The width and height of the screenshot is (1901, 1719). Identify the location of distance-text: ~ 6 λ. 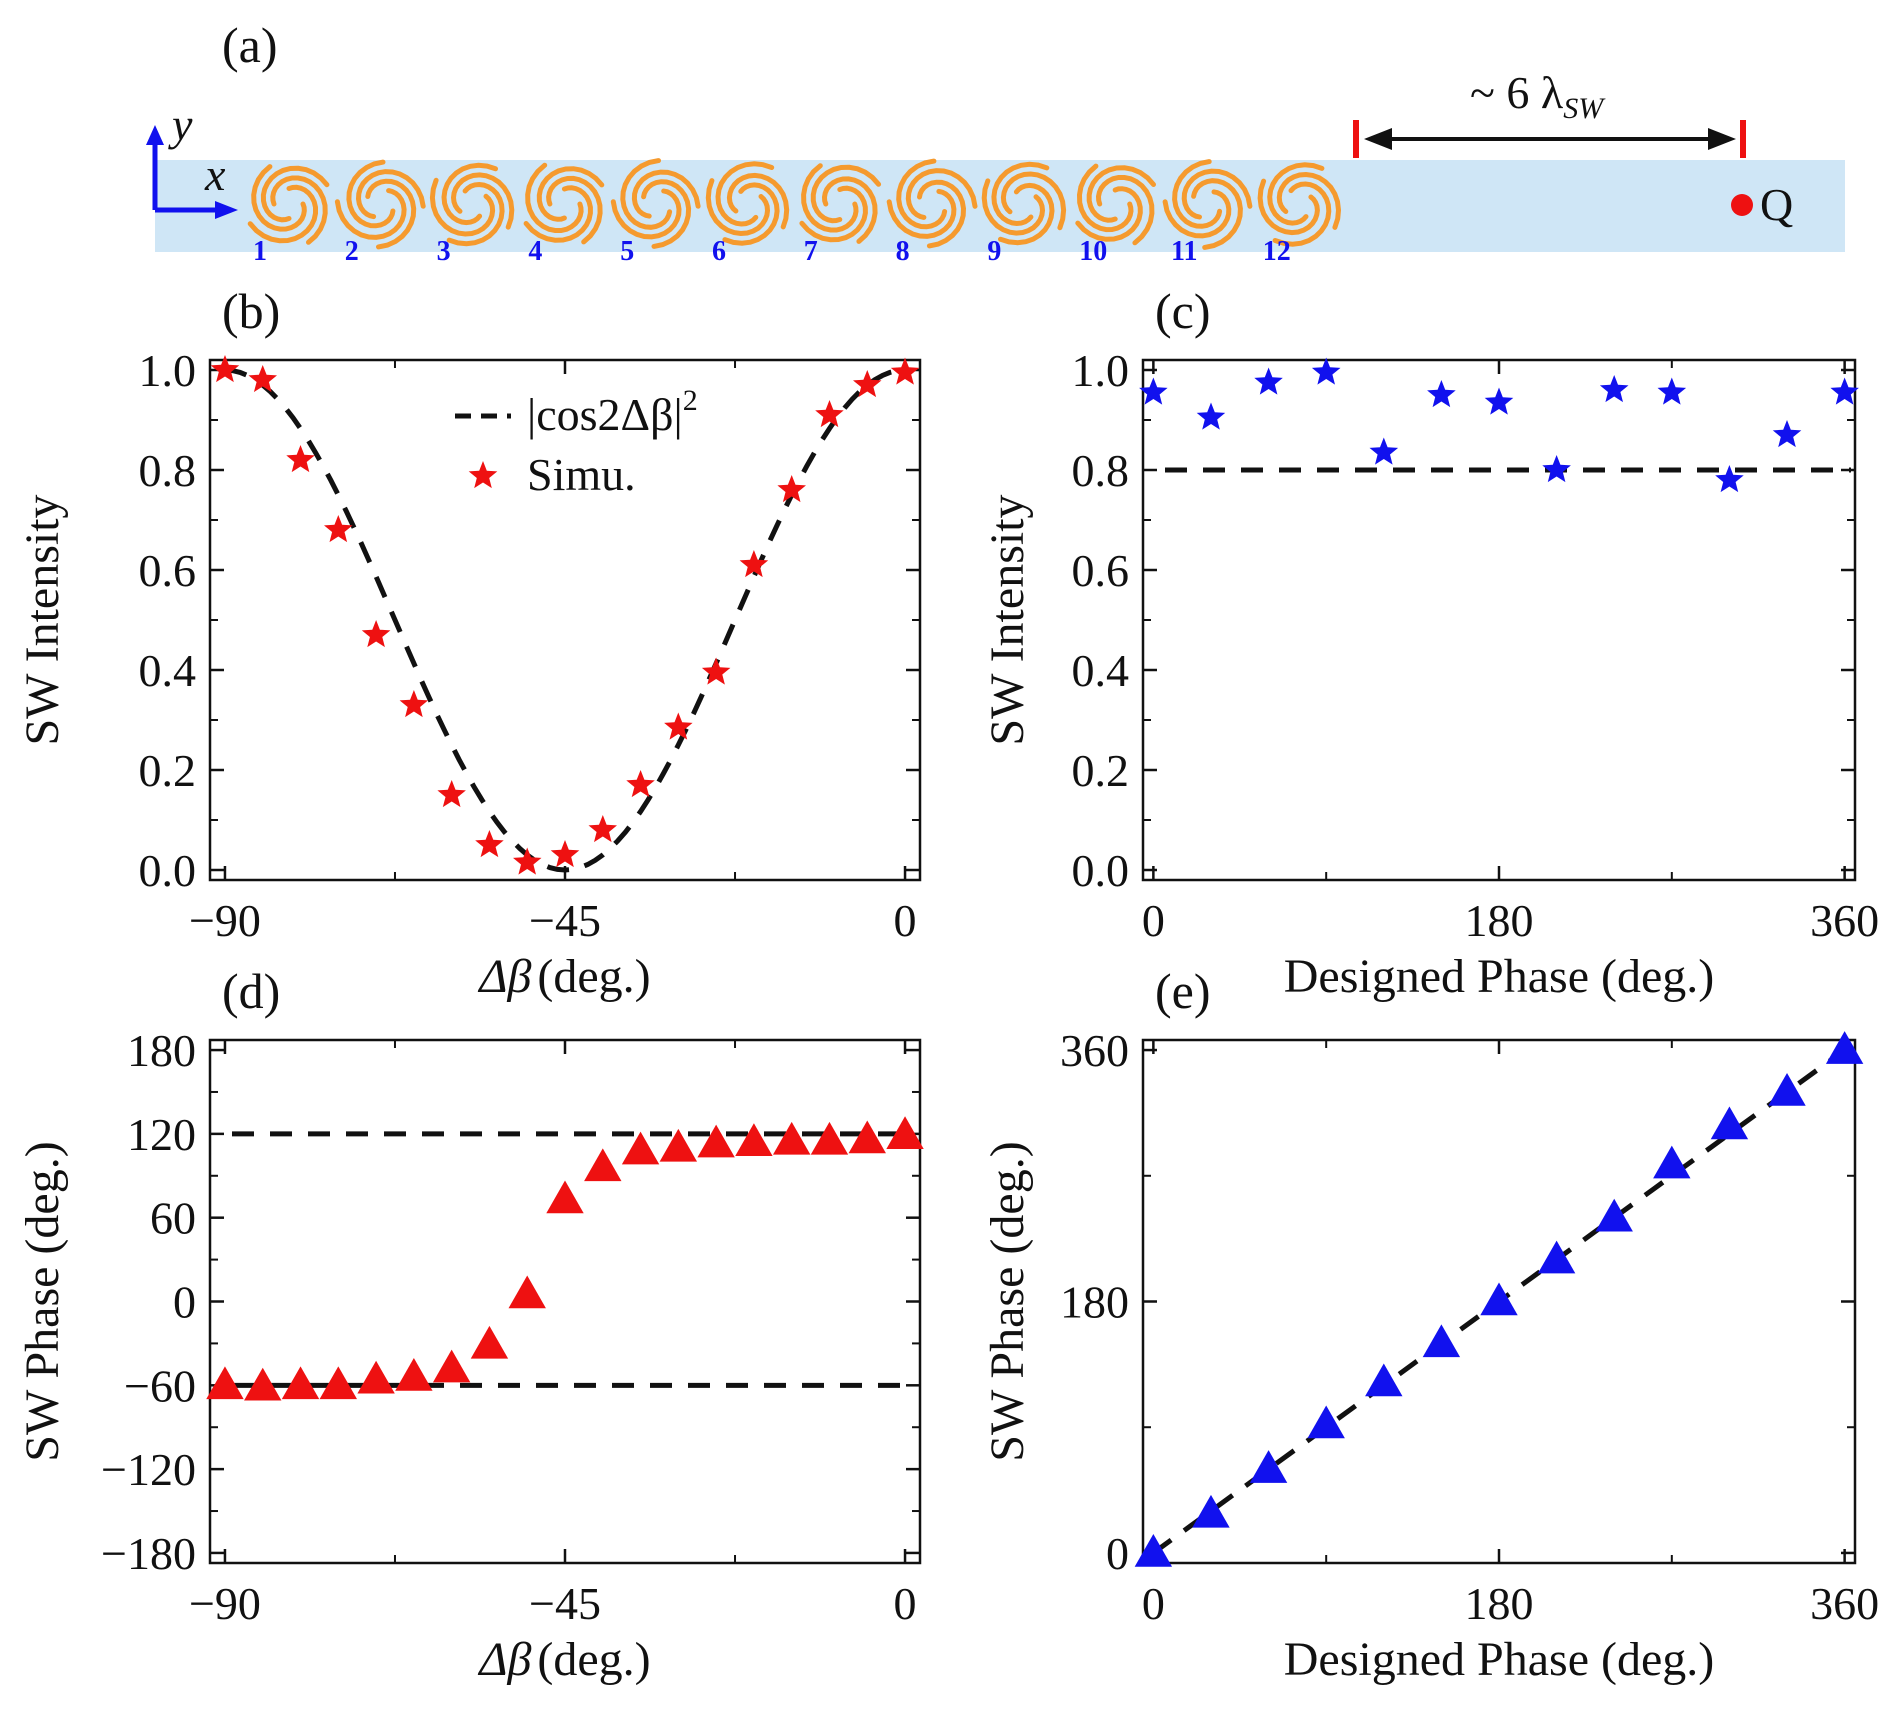
(1517, 92).